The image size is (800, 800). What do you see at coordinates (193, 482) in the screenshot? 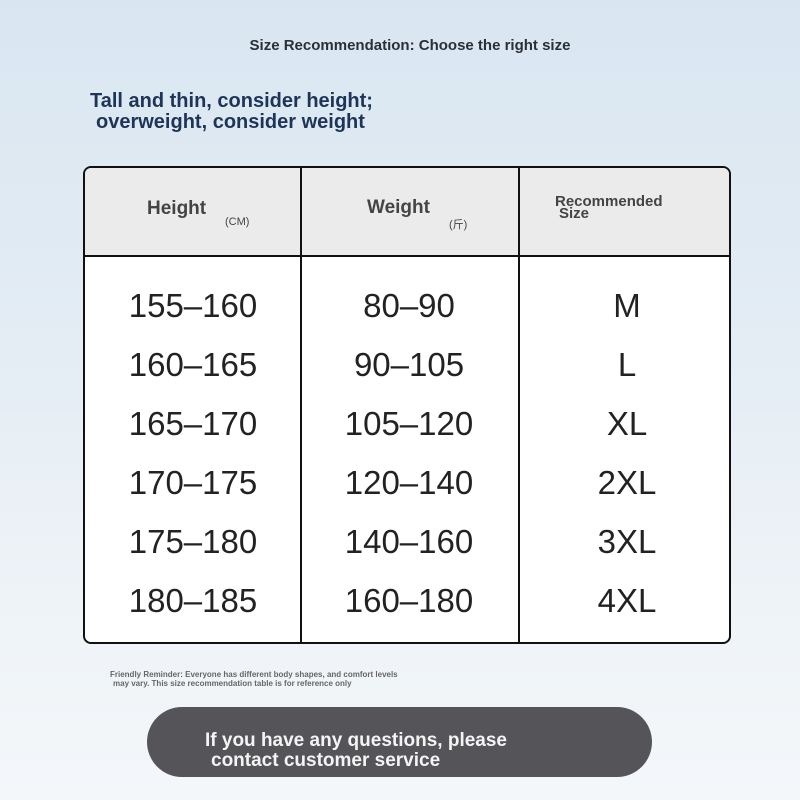
I see `height-cell: 170–175` at bounding box center [193, 482].